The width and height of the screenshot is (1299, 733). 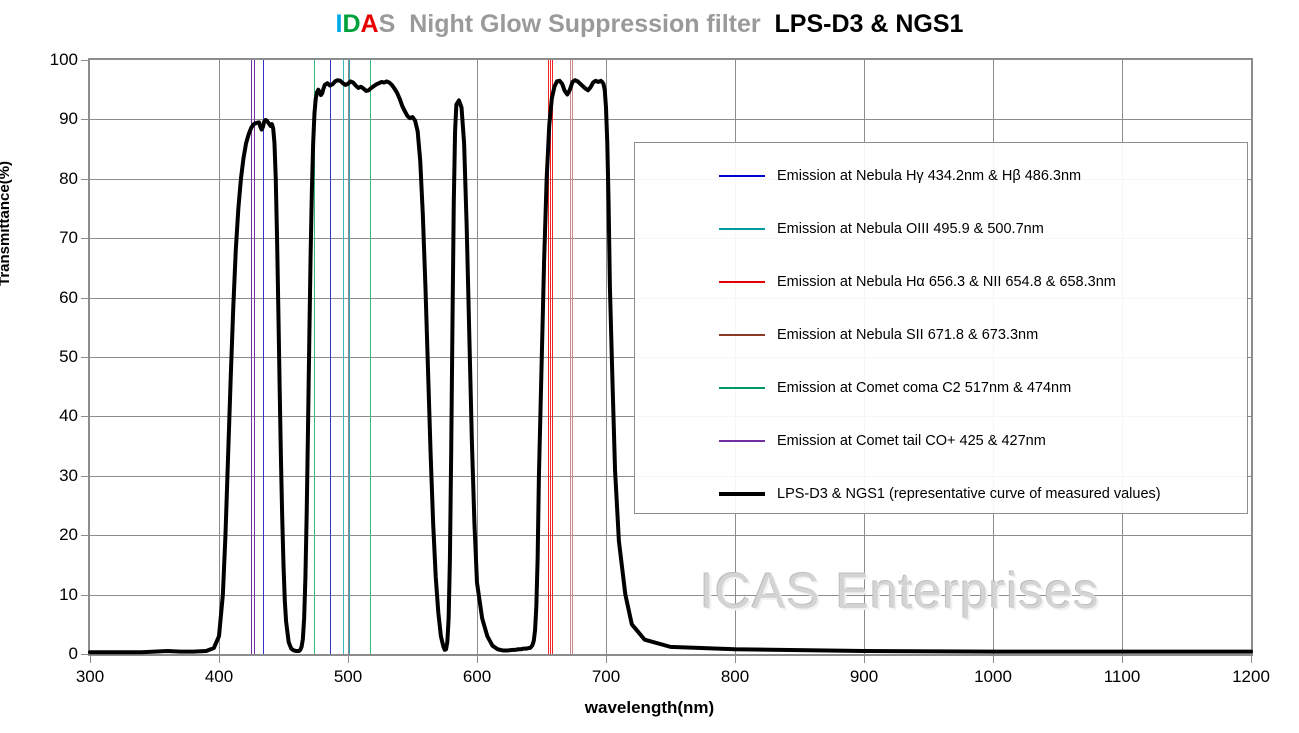 What do you see at coordinates (864, 676) in the screenshot?
I see `x-tick-label: 900` at bounding box center [864, 676].